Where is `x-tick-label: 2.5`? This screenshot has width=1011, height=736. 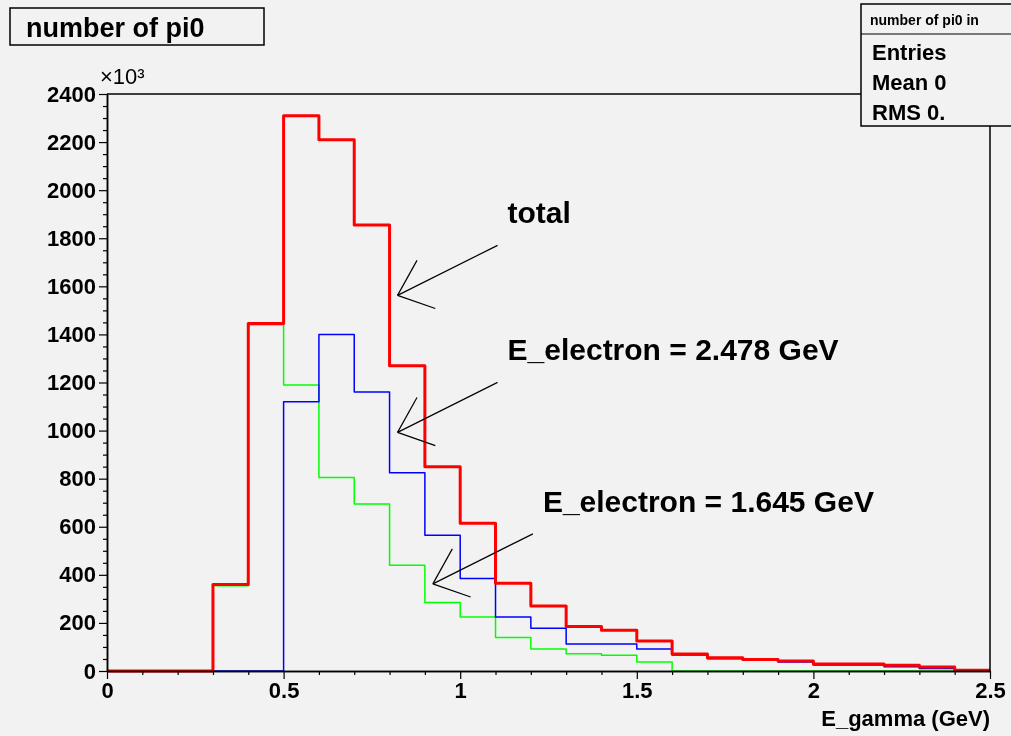
x-tick-label: 2.5 is located at coordinates (990, 690).